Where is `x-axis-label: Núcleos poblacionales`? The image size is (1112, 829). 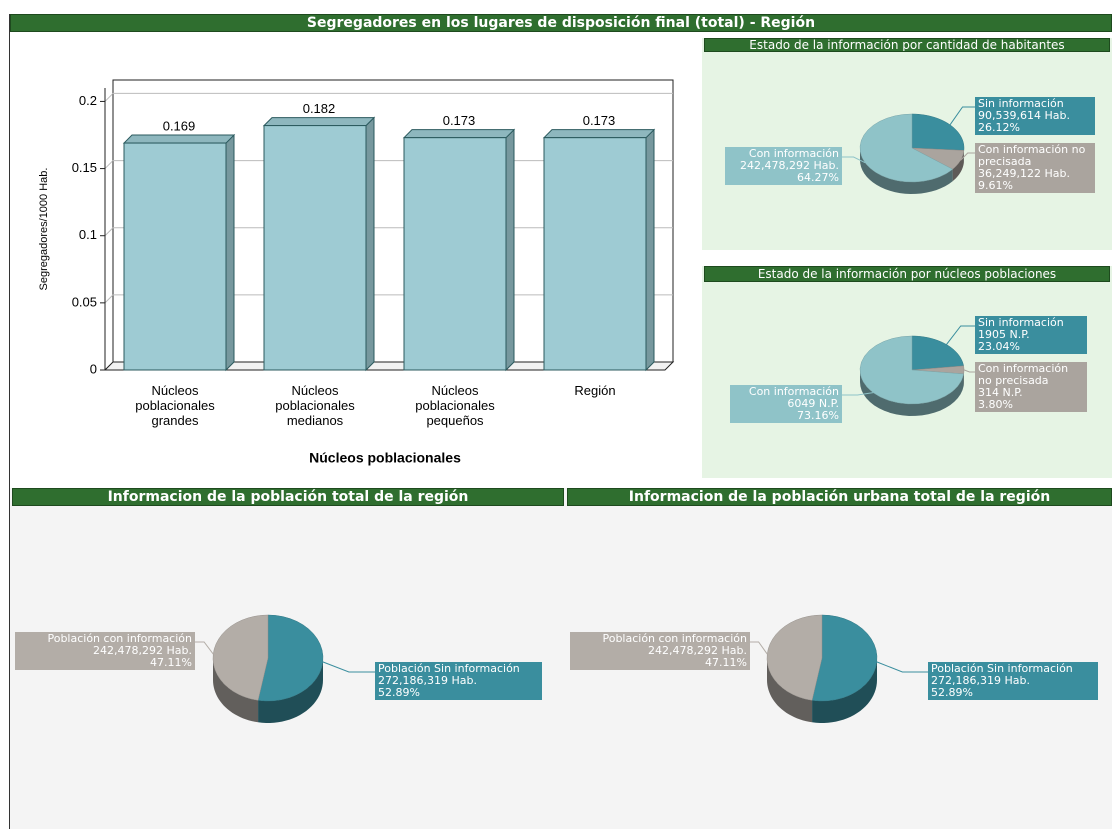 x-axis-label: Núcleos poblacionales is located at coordinates (385, 458).